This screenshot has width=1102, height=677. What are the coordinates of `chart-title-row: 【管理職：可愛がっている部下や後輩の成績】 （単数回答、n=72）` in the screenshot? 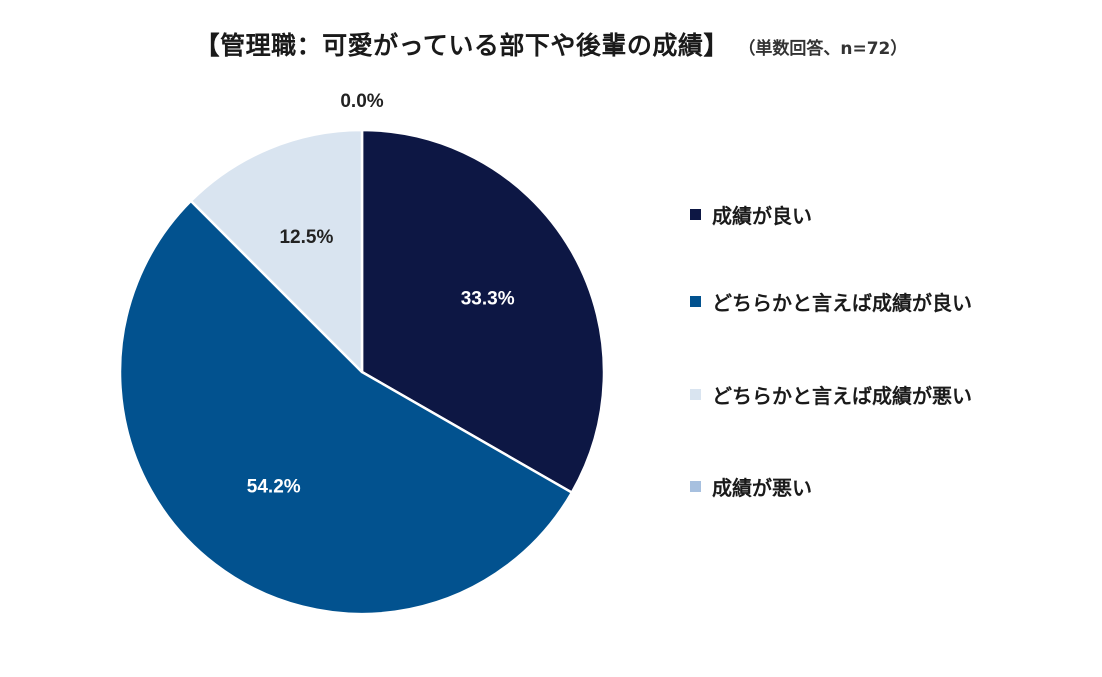 It's located at (551, 44).